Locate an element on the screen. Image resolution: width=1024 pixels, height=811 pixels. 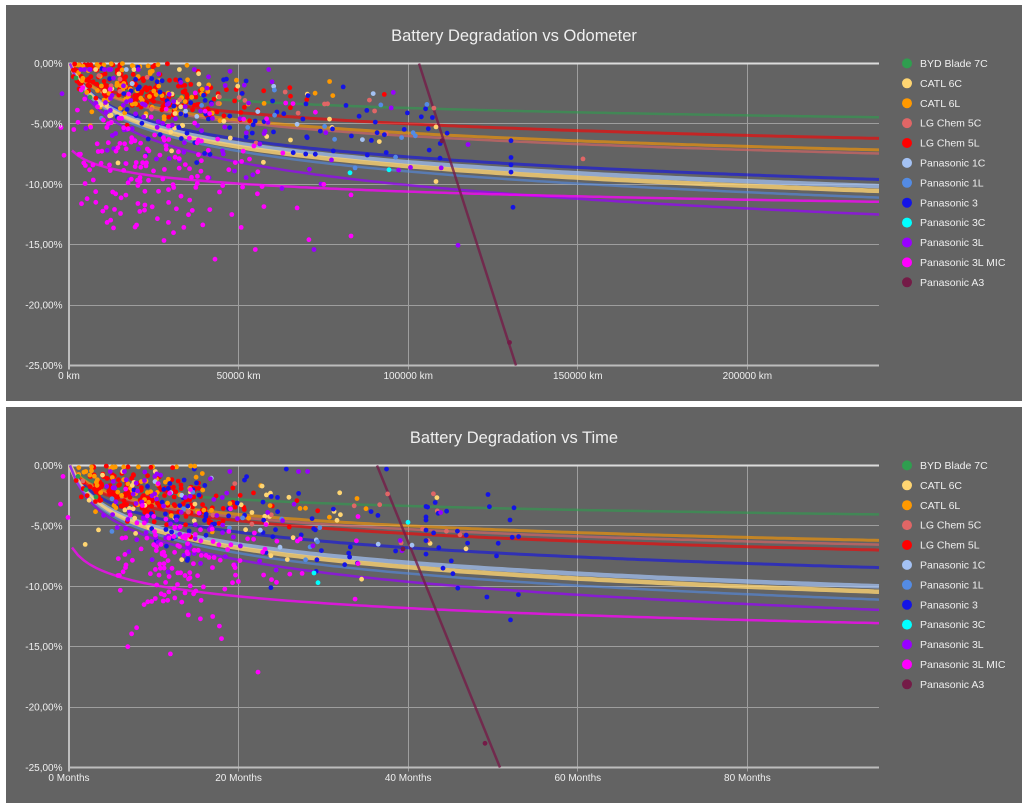
svg-text: 100000 km is located at coordinates (407, 376).